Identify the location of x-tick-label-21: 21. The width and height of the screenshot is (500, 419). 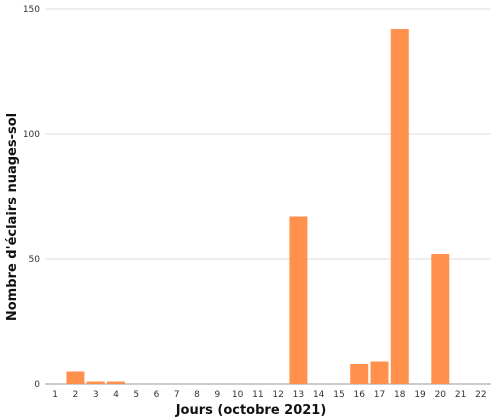
(460, 395).